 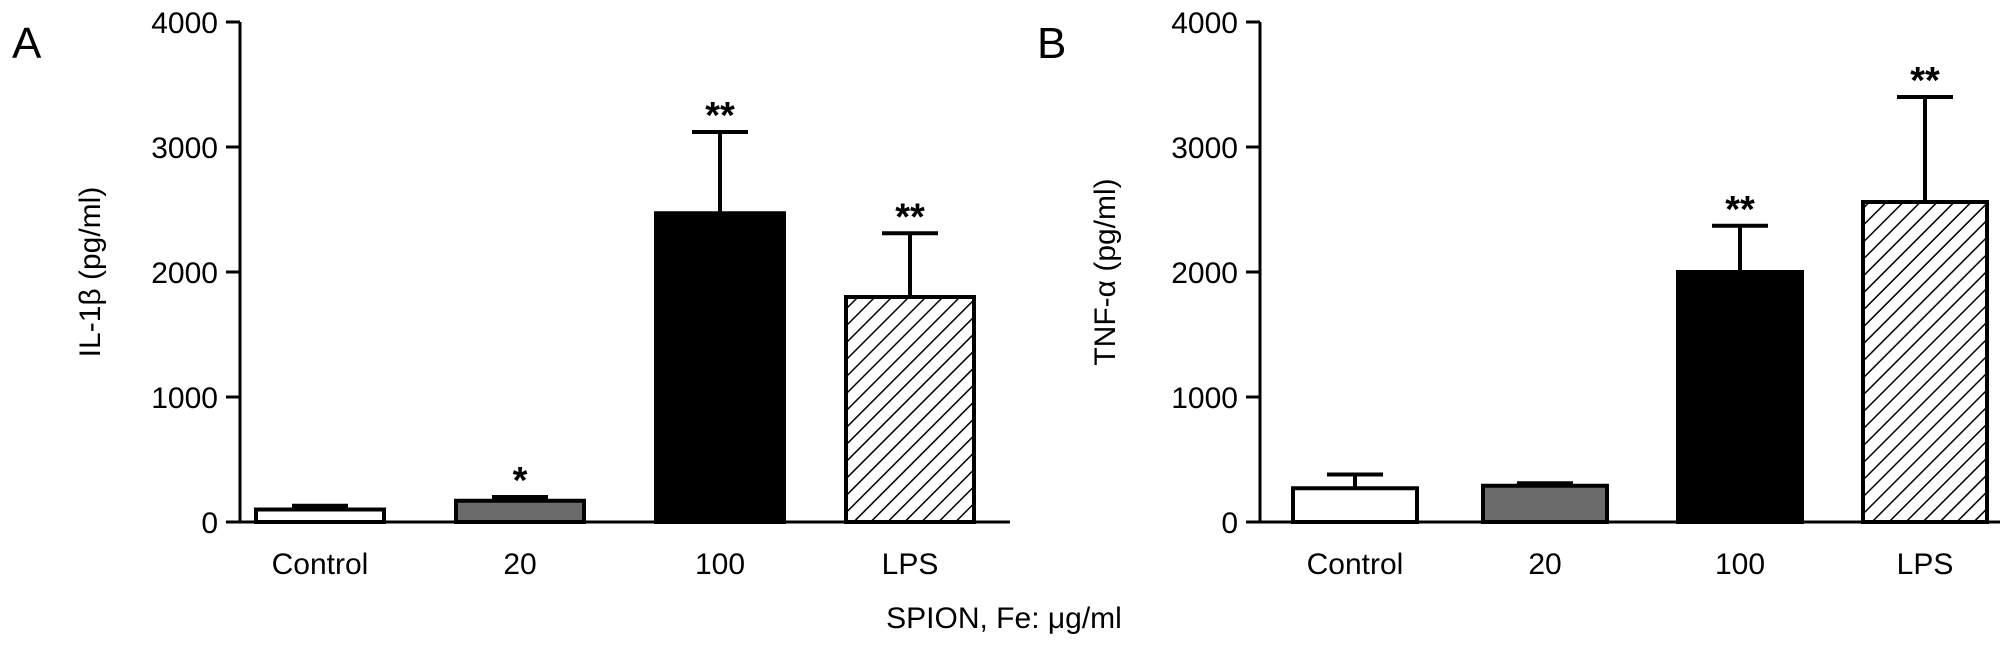 I want to click on panel-a-xtick-label: 20, so click(x=519, y=564).